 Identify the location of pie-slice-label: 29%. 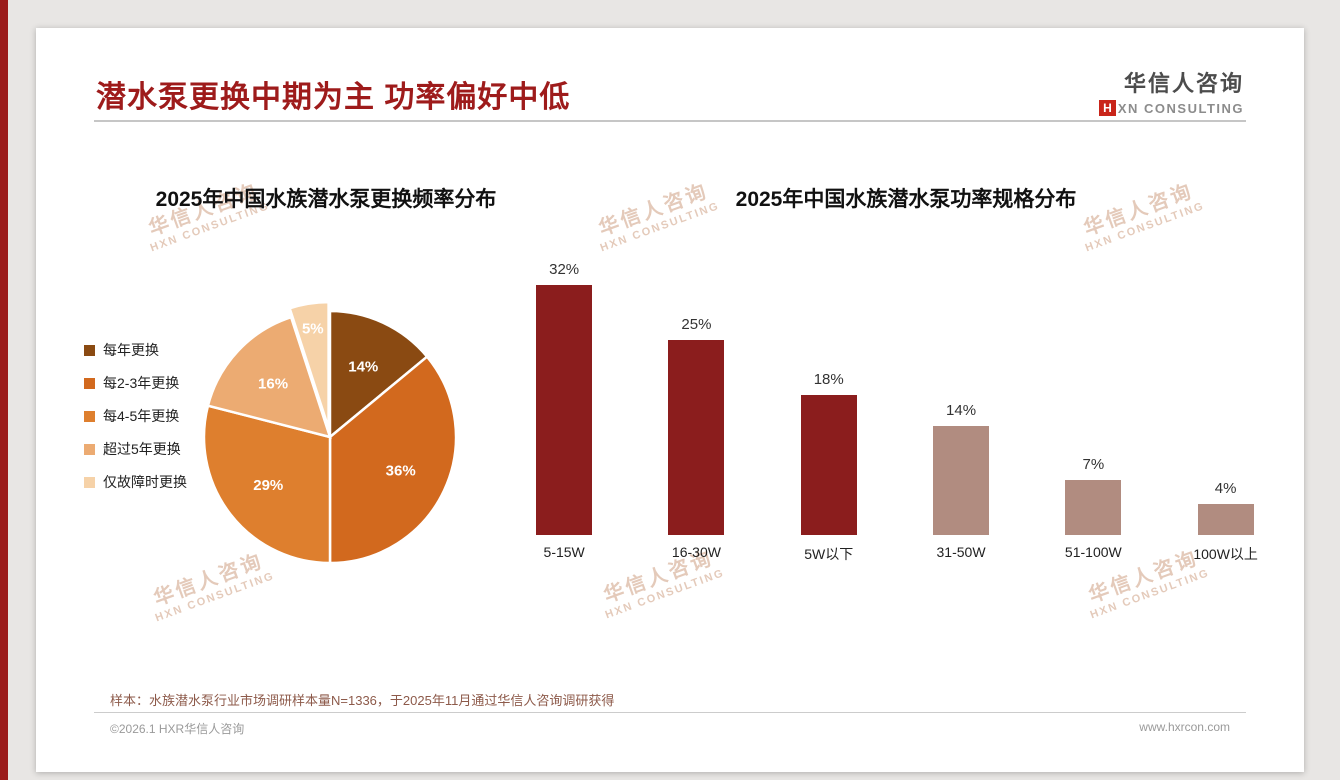
(268, 485).